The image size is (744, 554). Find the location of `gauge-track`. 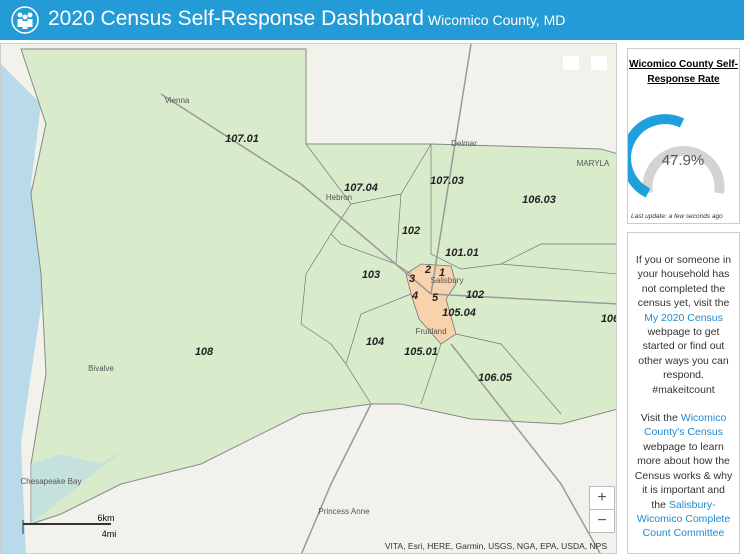

gauge-track is located at coordinates (683, 170).